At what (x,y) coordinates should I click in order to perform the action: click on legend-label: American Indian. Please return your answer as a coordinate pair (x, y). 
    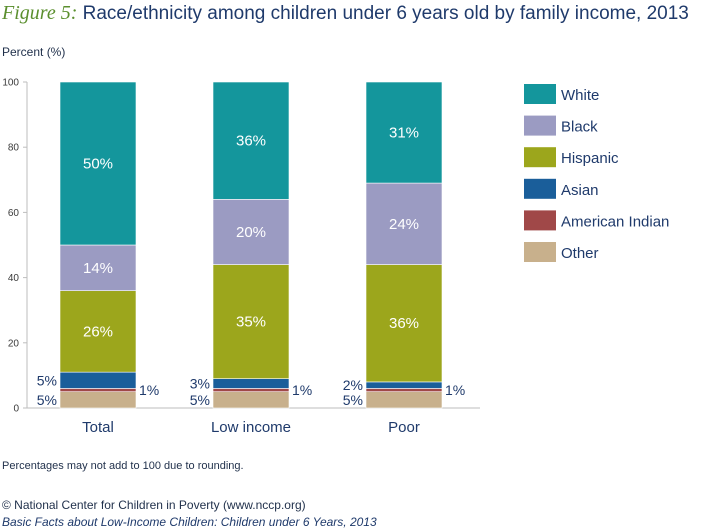
    Looking at the image, I should click on (615, 221).